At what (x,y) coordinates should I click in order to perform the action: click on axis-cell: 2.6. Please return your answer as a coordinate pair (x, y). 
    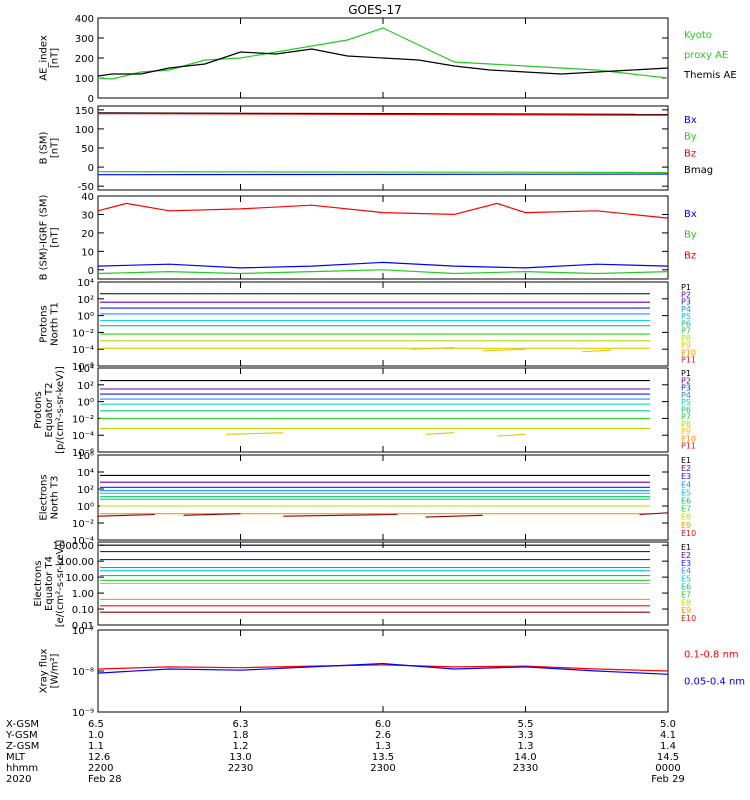
    Looking at the image, I should click on (383, 735).